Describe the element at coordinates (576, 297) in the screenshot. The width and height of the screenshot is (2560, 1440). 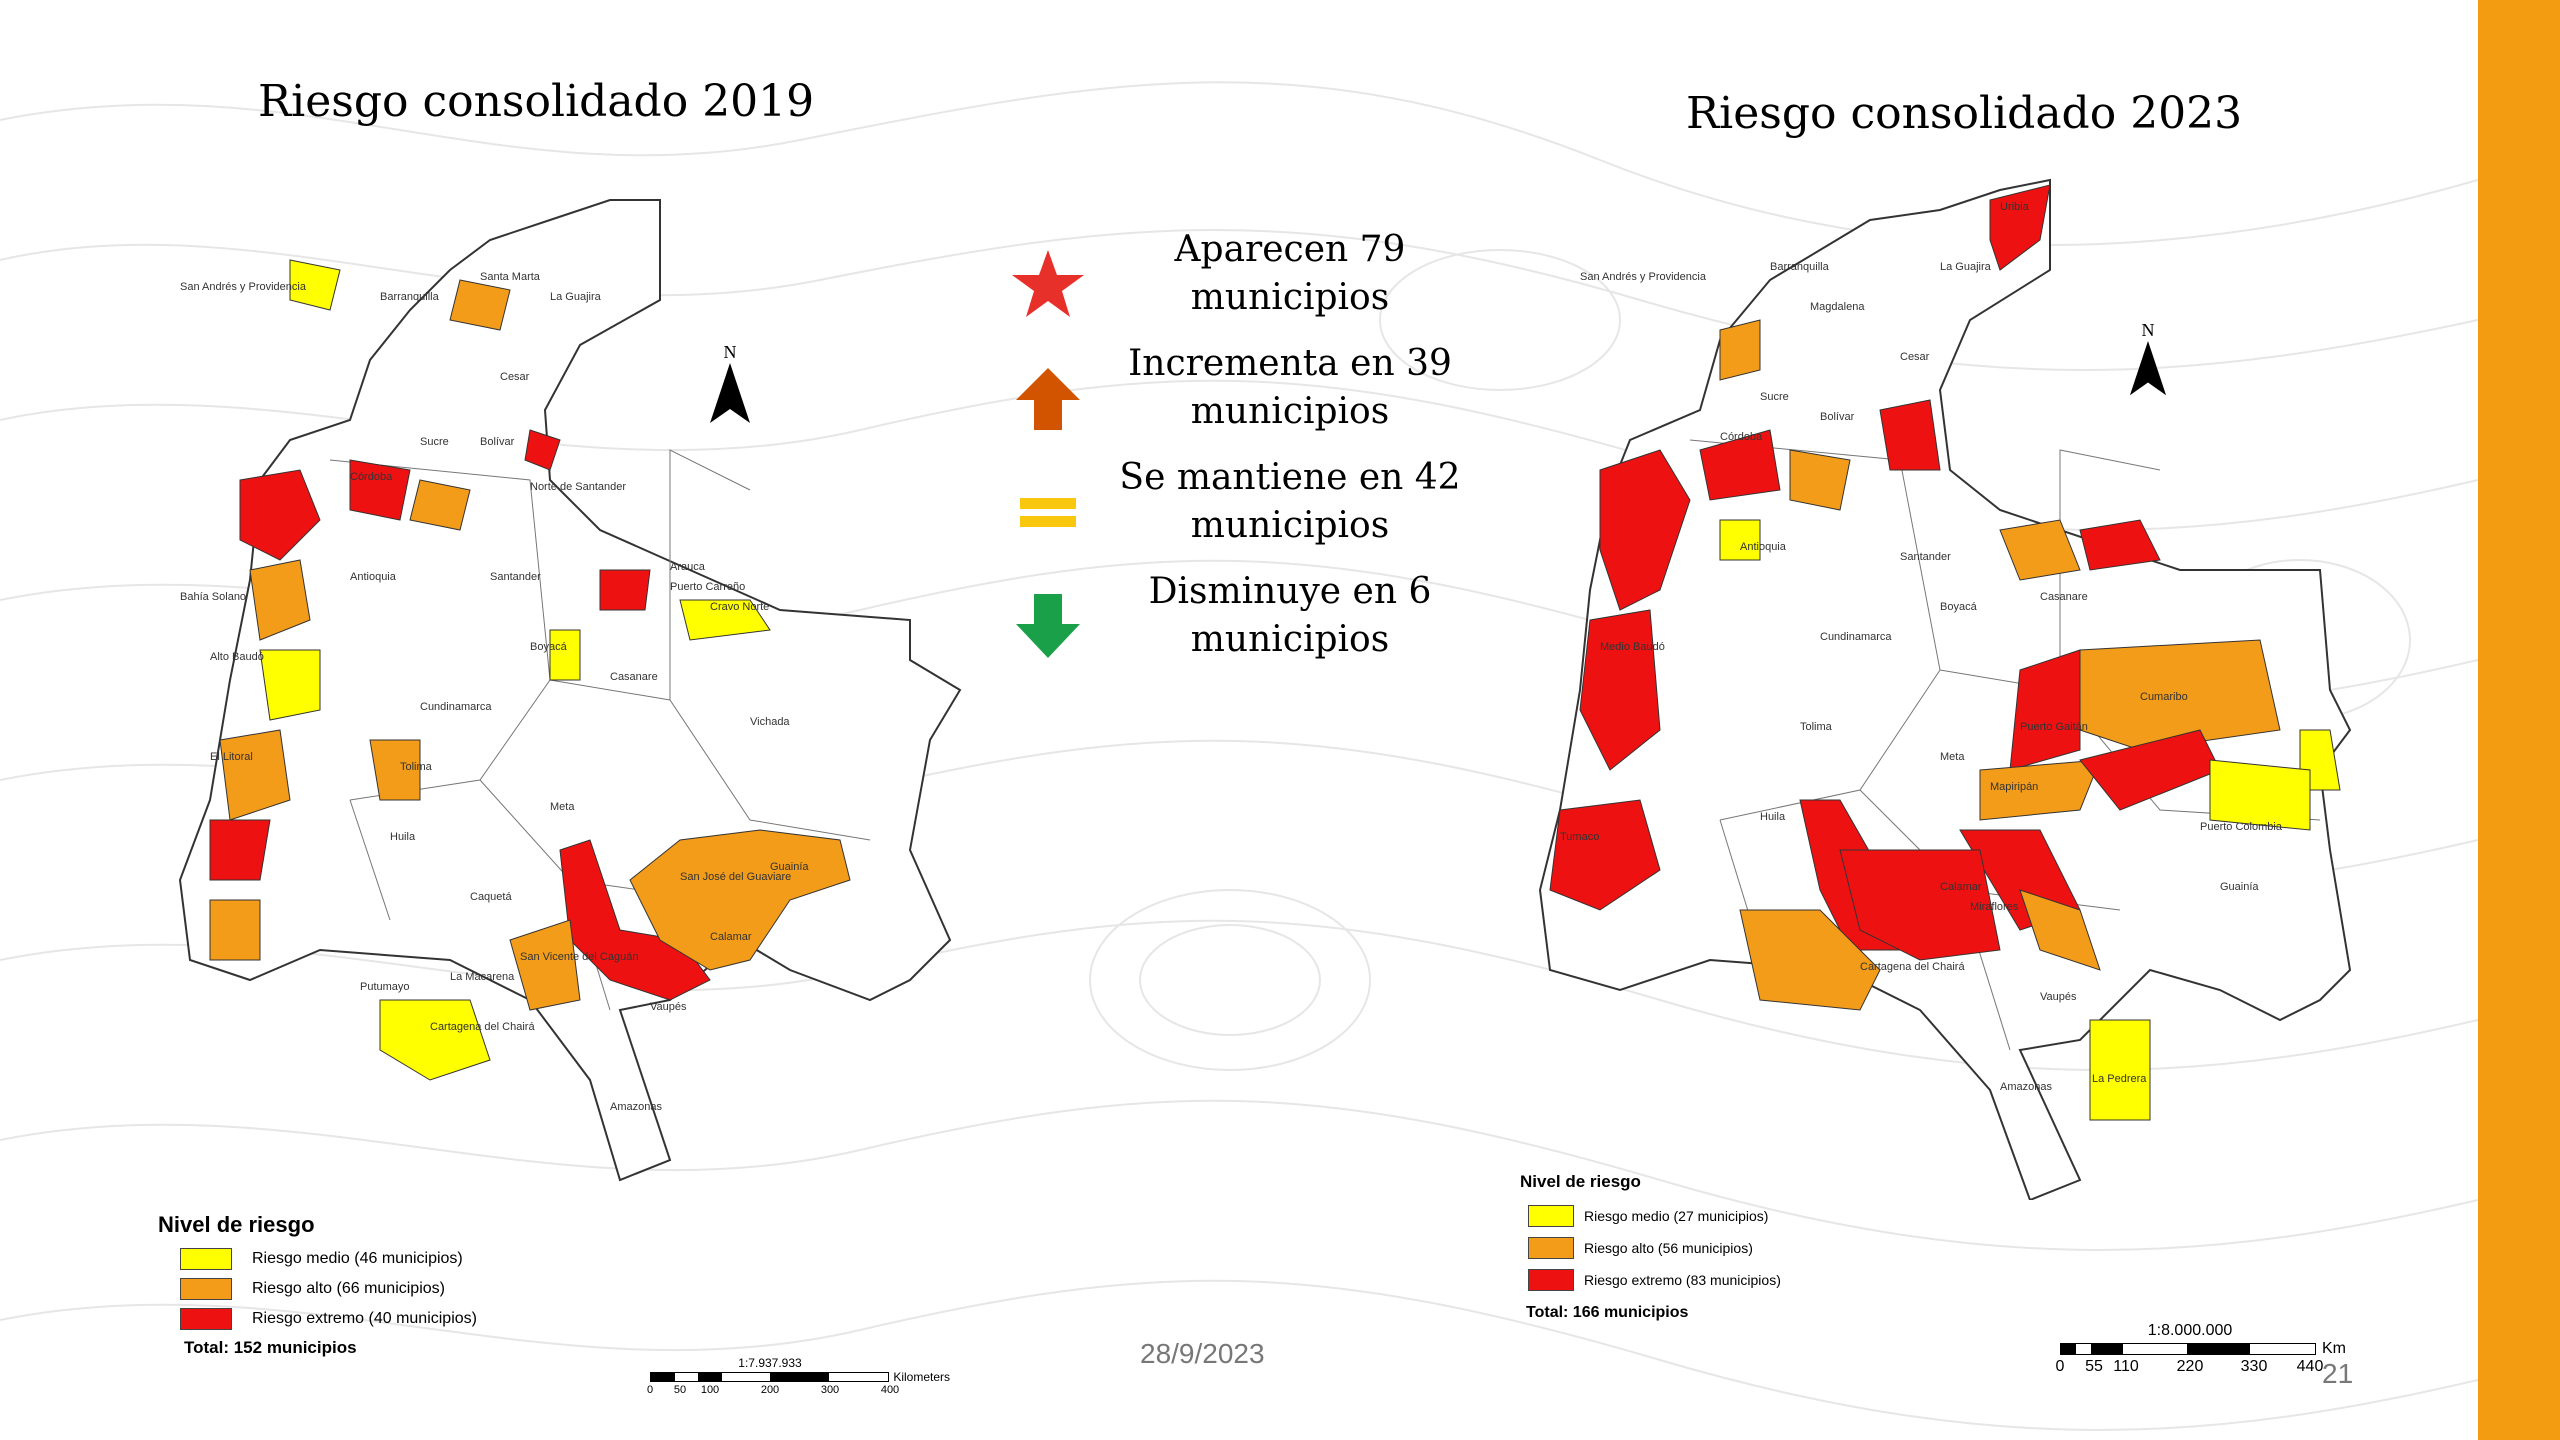
I see `map-2019-place-label: La Guajira` at that location.